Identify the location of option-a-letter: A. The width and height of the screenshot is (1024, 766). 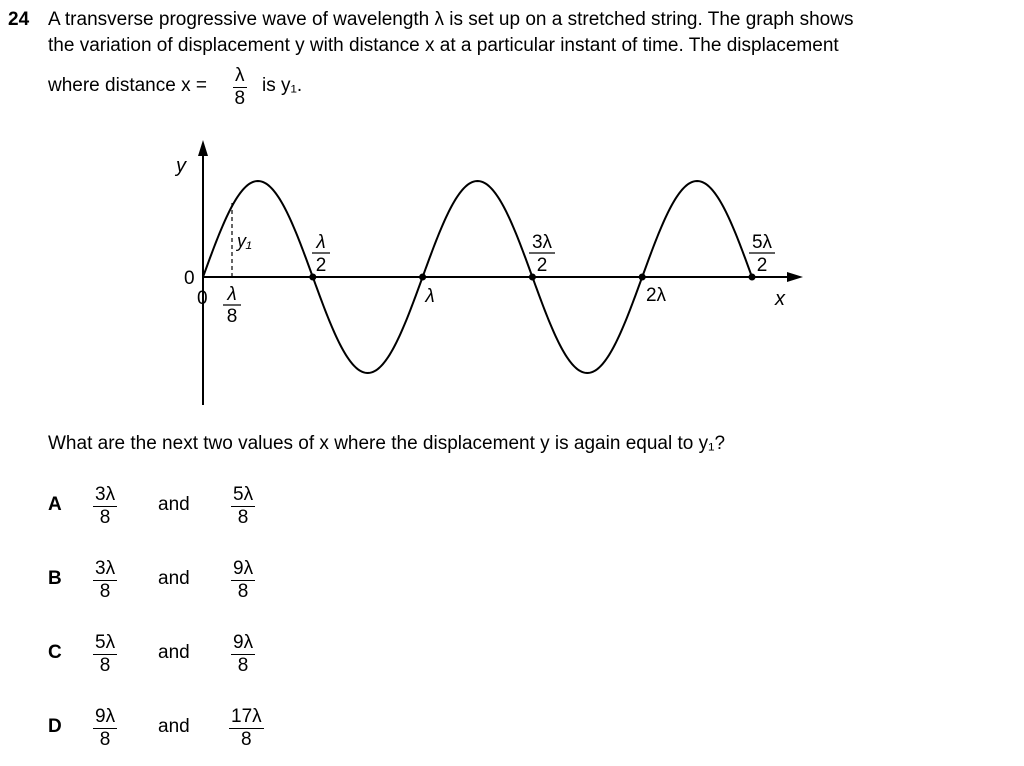
(55, 504).